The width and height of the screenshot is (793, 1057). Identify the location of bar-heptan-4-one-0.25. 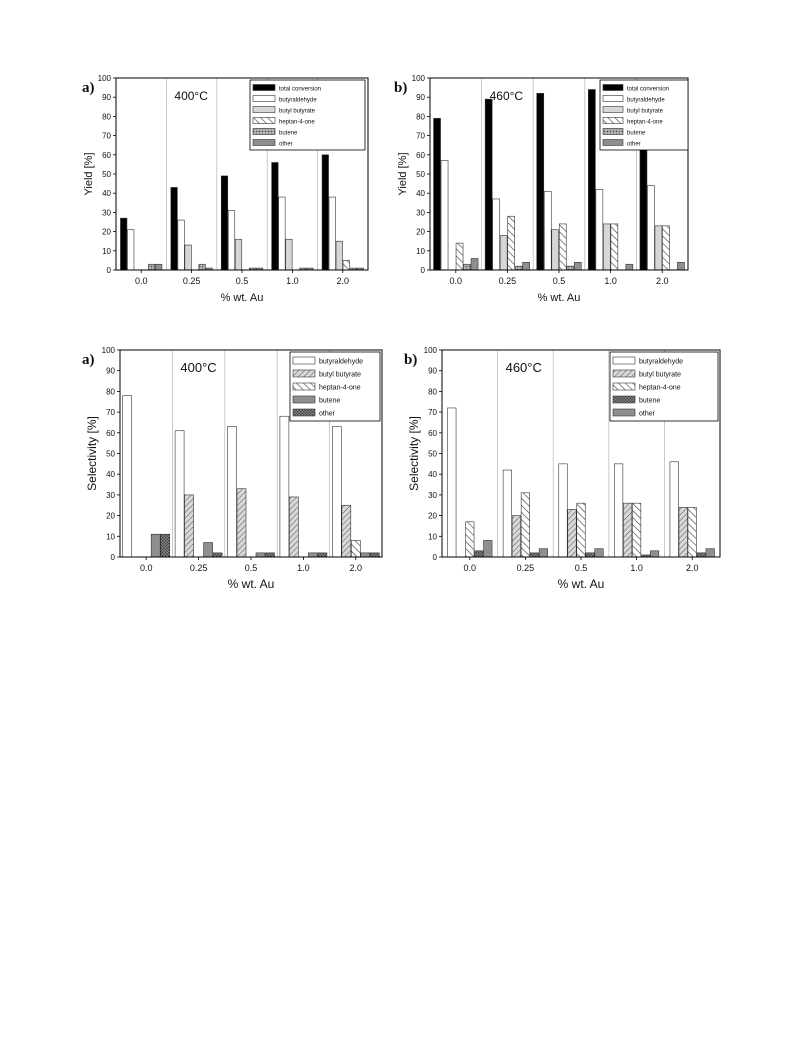
(525, 525).